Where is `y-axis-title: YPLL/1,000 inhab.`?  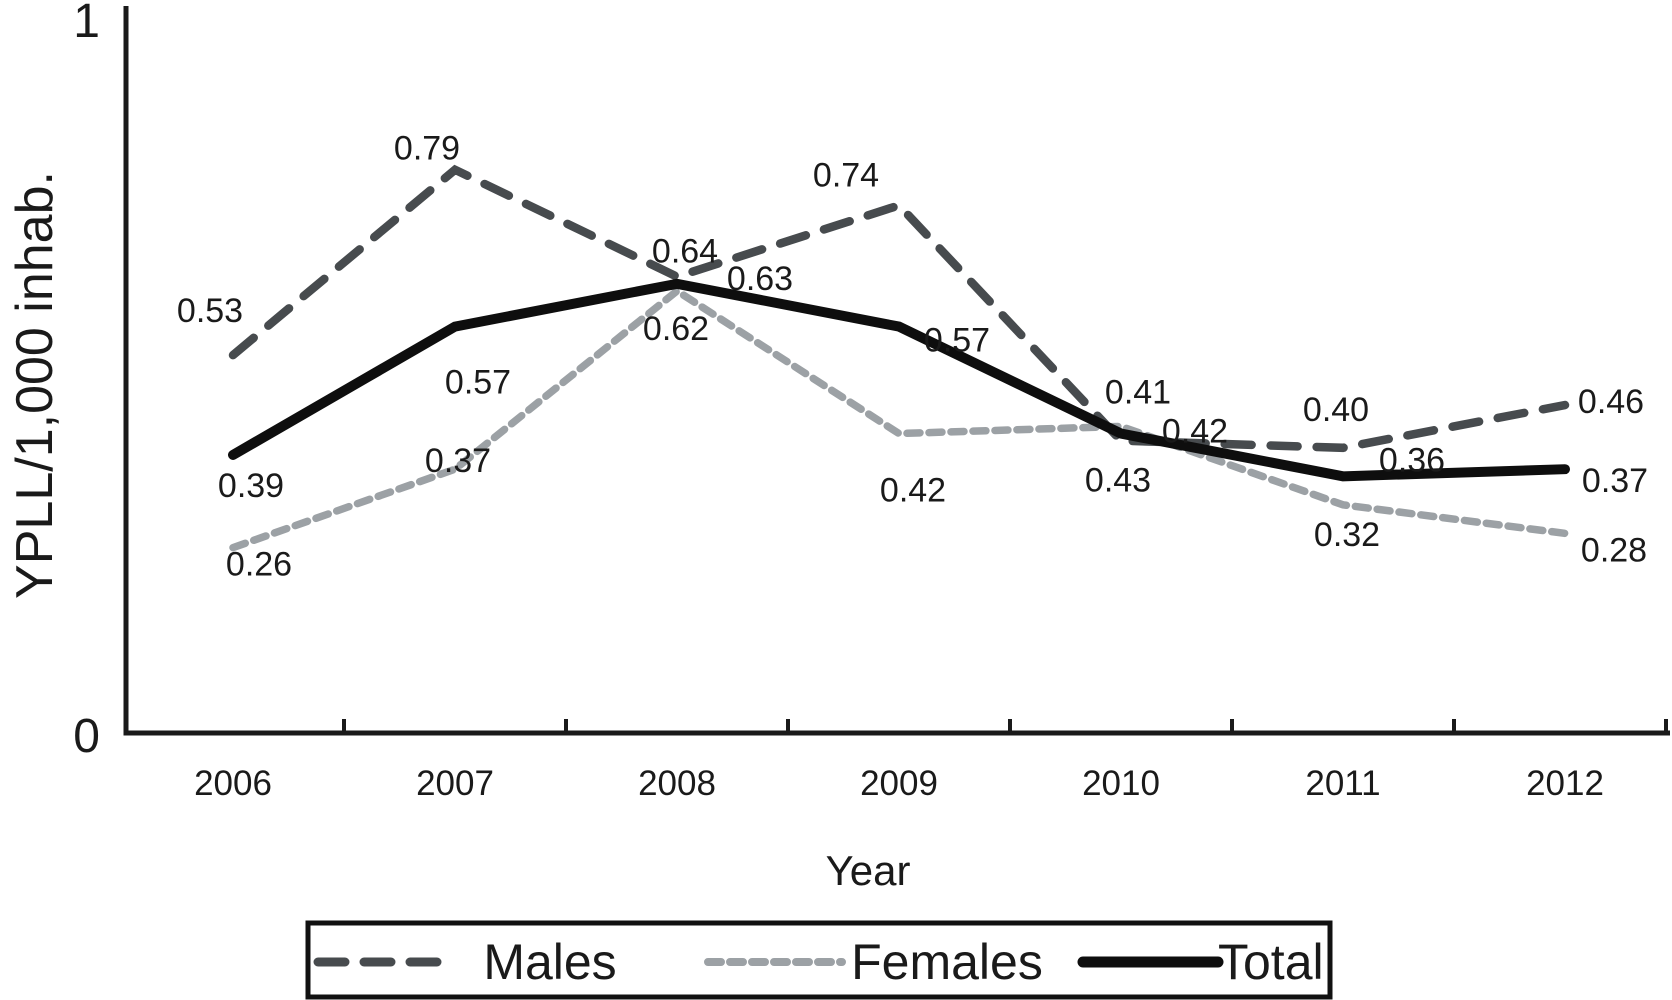
y-axis-title: YPLL/1,000 inhab. is located at coordinates (35, 385).